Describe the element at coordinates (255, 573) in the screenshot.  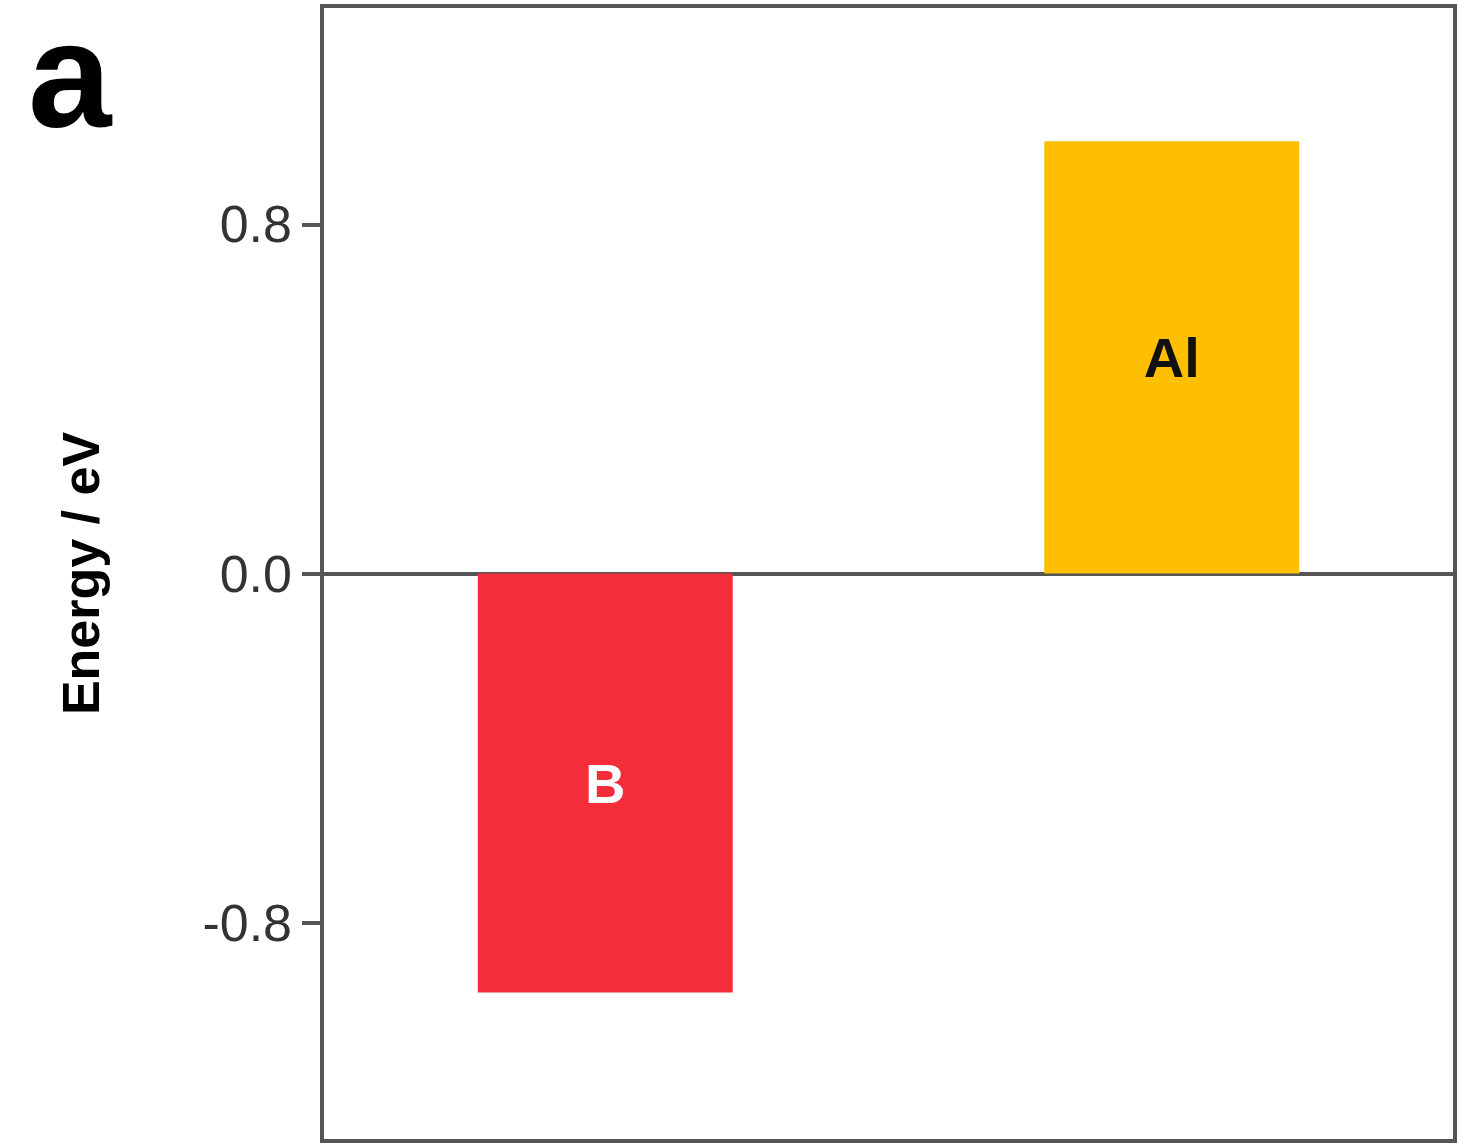
I see `y-tick-label: 0.0` at that location.